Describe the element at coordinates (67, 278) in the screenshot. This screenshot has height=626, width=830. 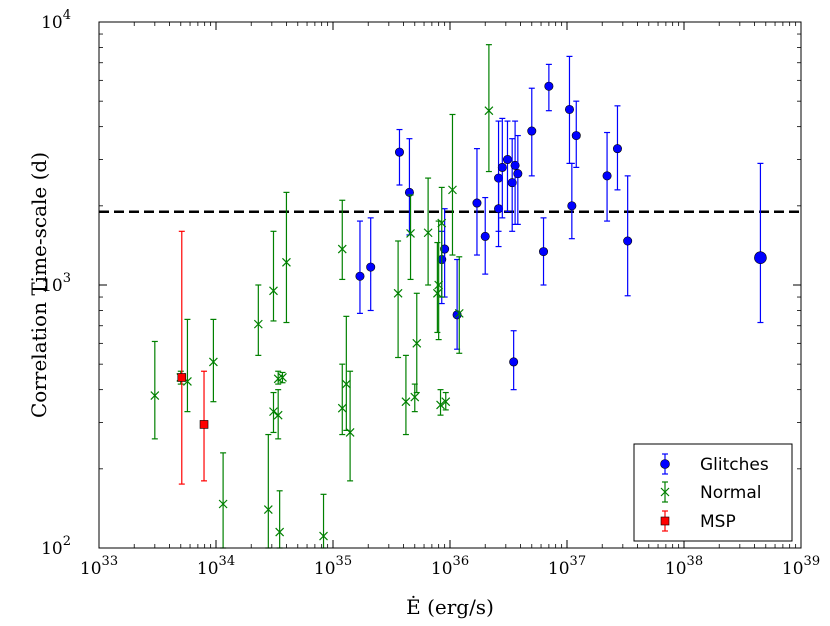
I see `y-tick-exponent: 3` at that location.